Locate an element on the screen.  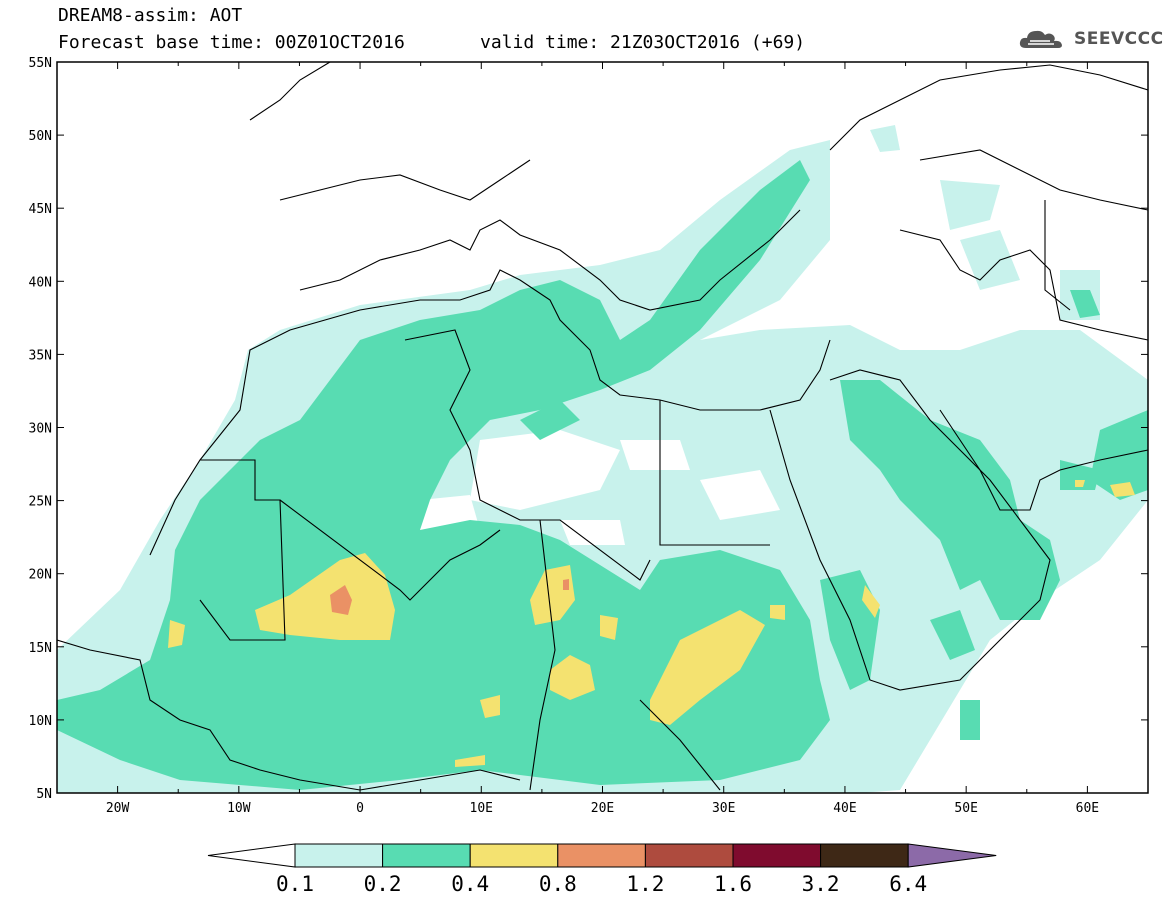
colorbar-label: 0.2 is located at coordinates (383, 884).